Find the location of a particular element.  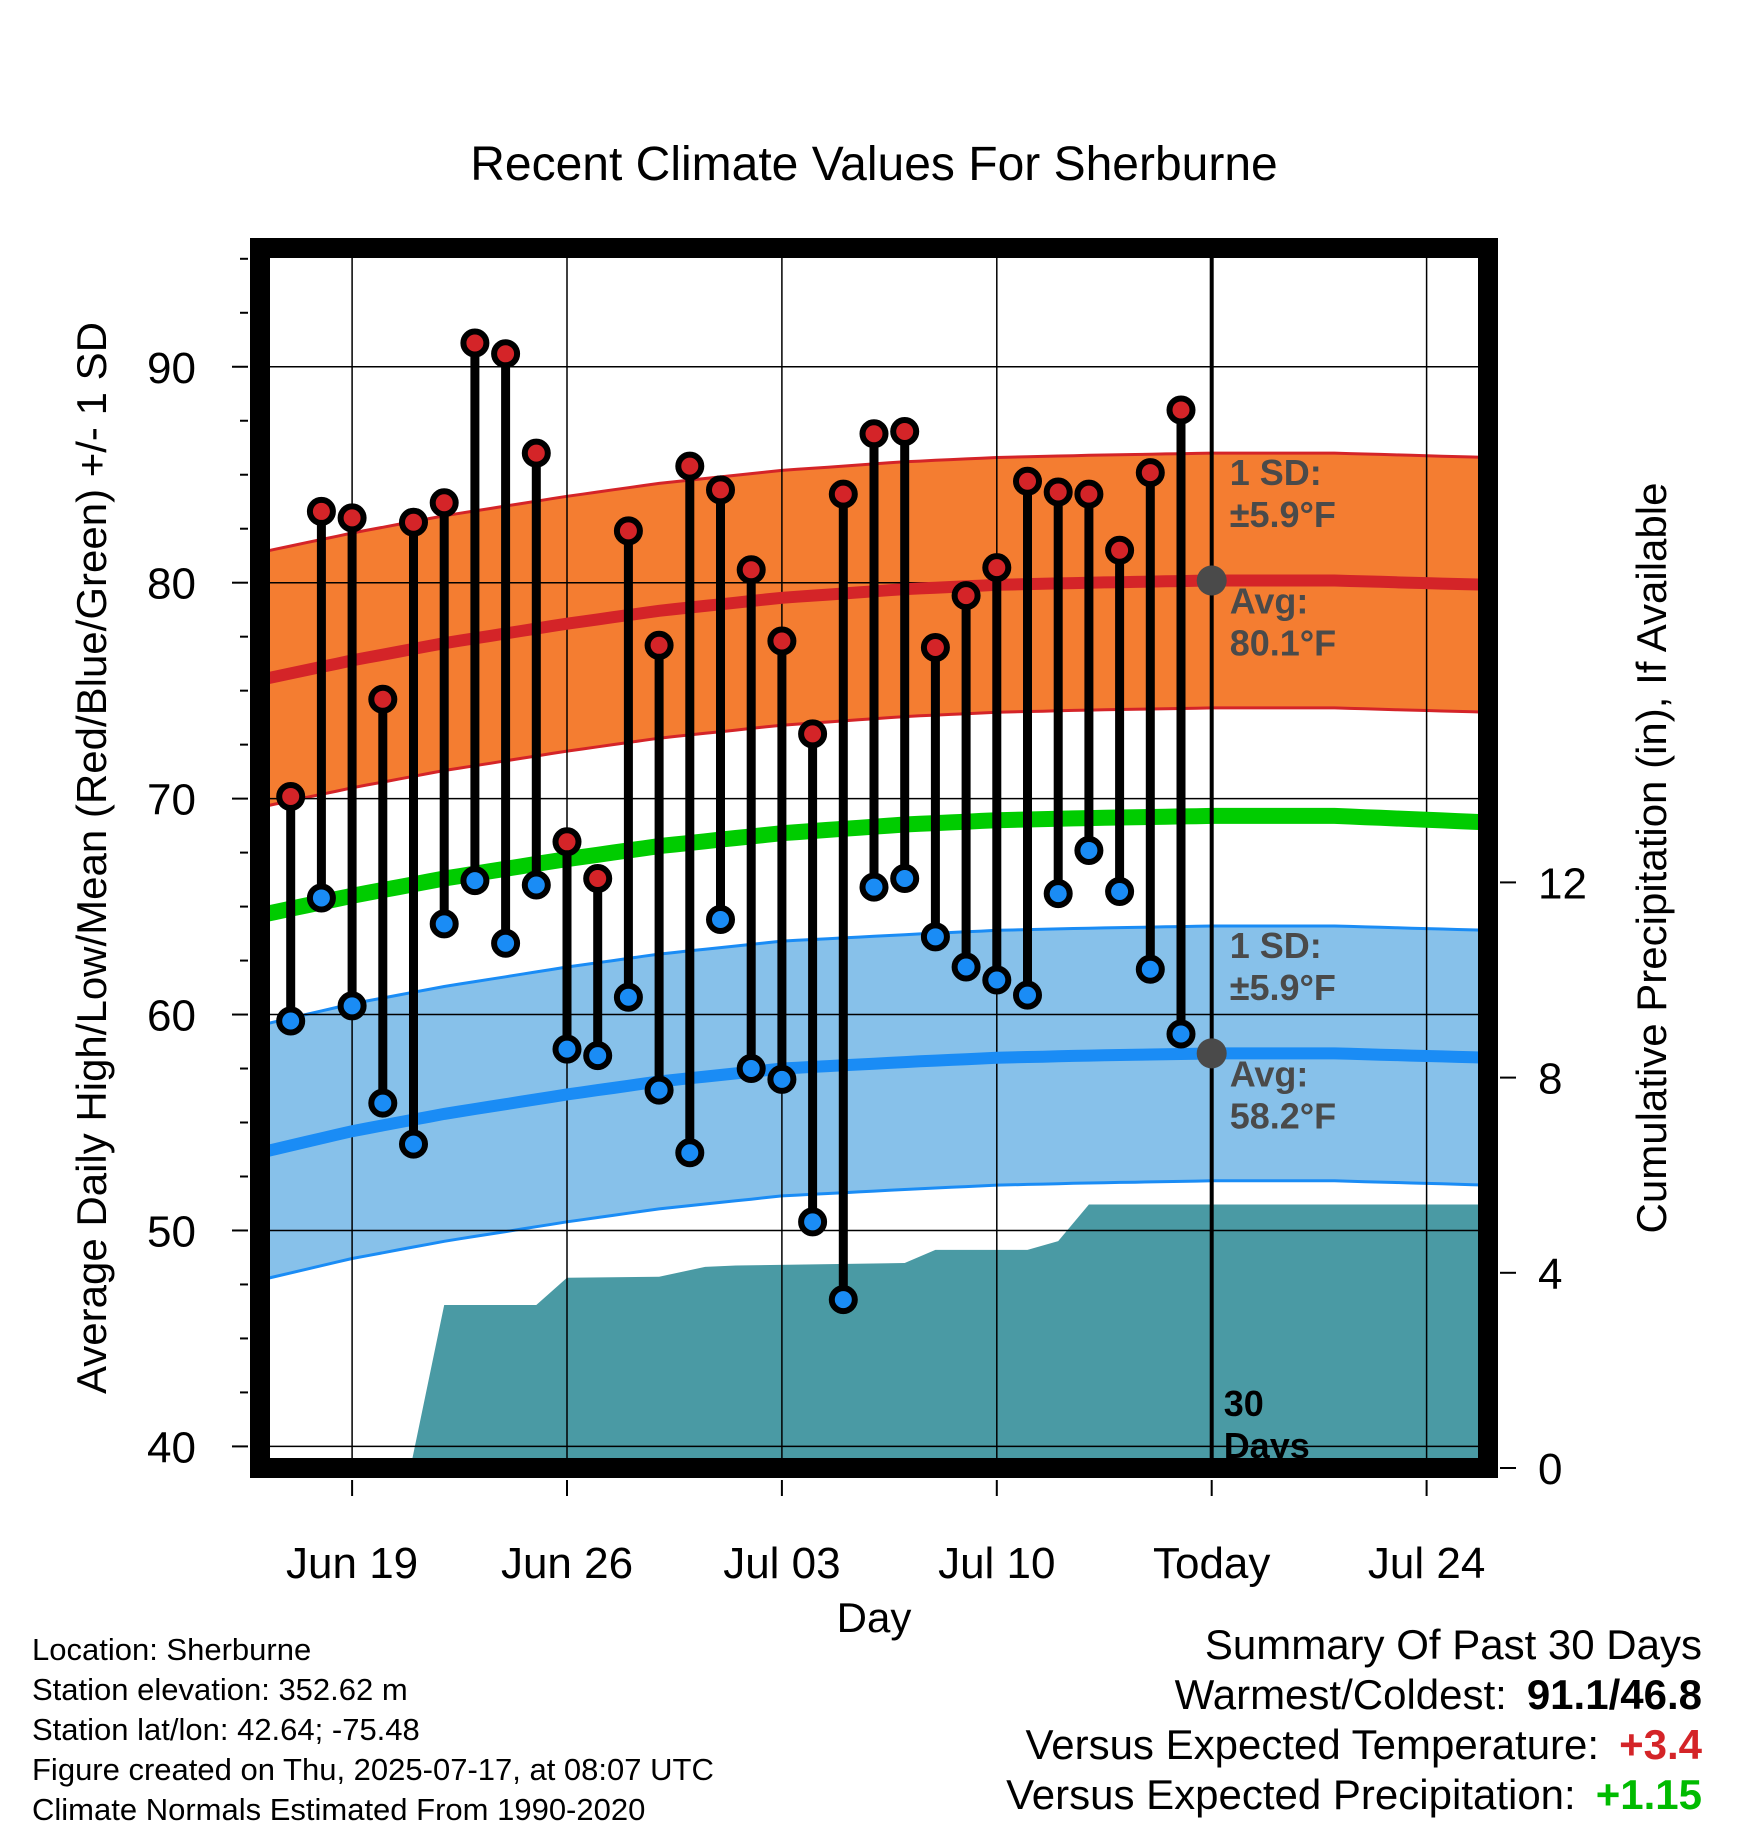

summary-heading: Summary Of Past 30 Days is located at coordinates (1453, 1644).